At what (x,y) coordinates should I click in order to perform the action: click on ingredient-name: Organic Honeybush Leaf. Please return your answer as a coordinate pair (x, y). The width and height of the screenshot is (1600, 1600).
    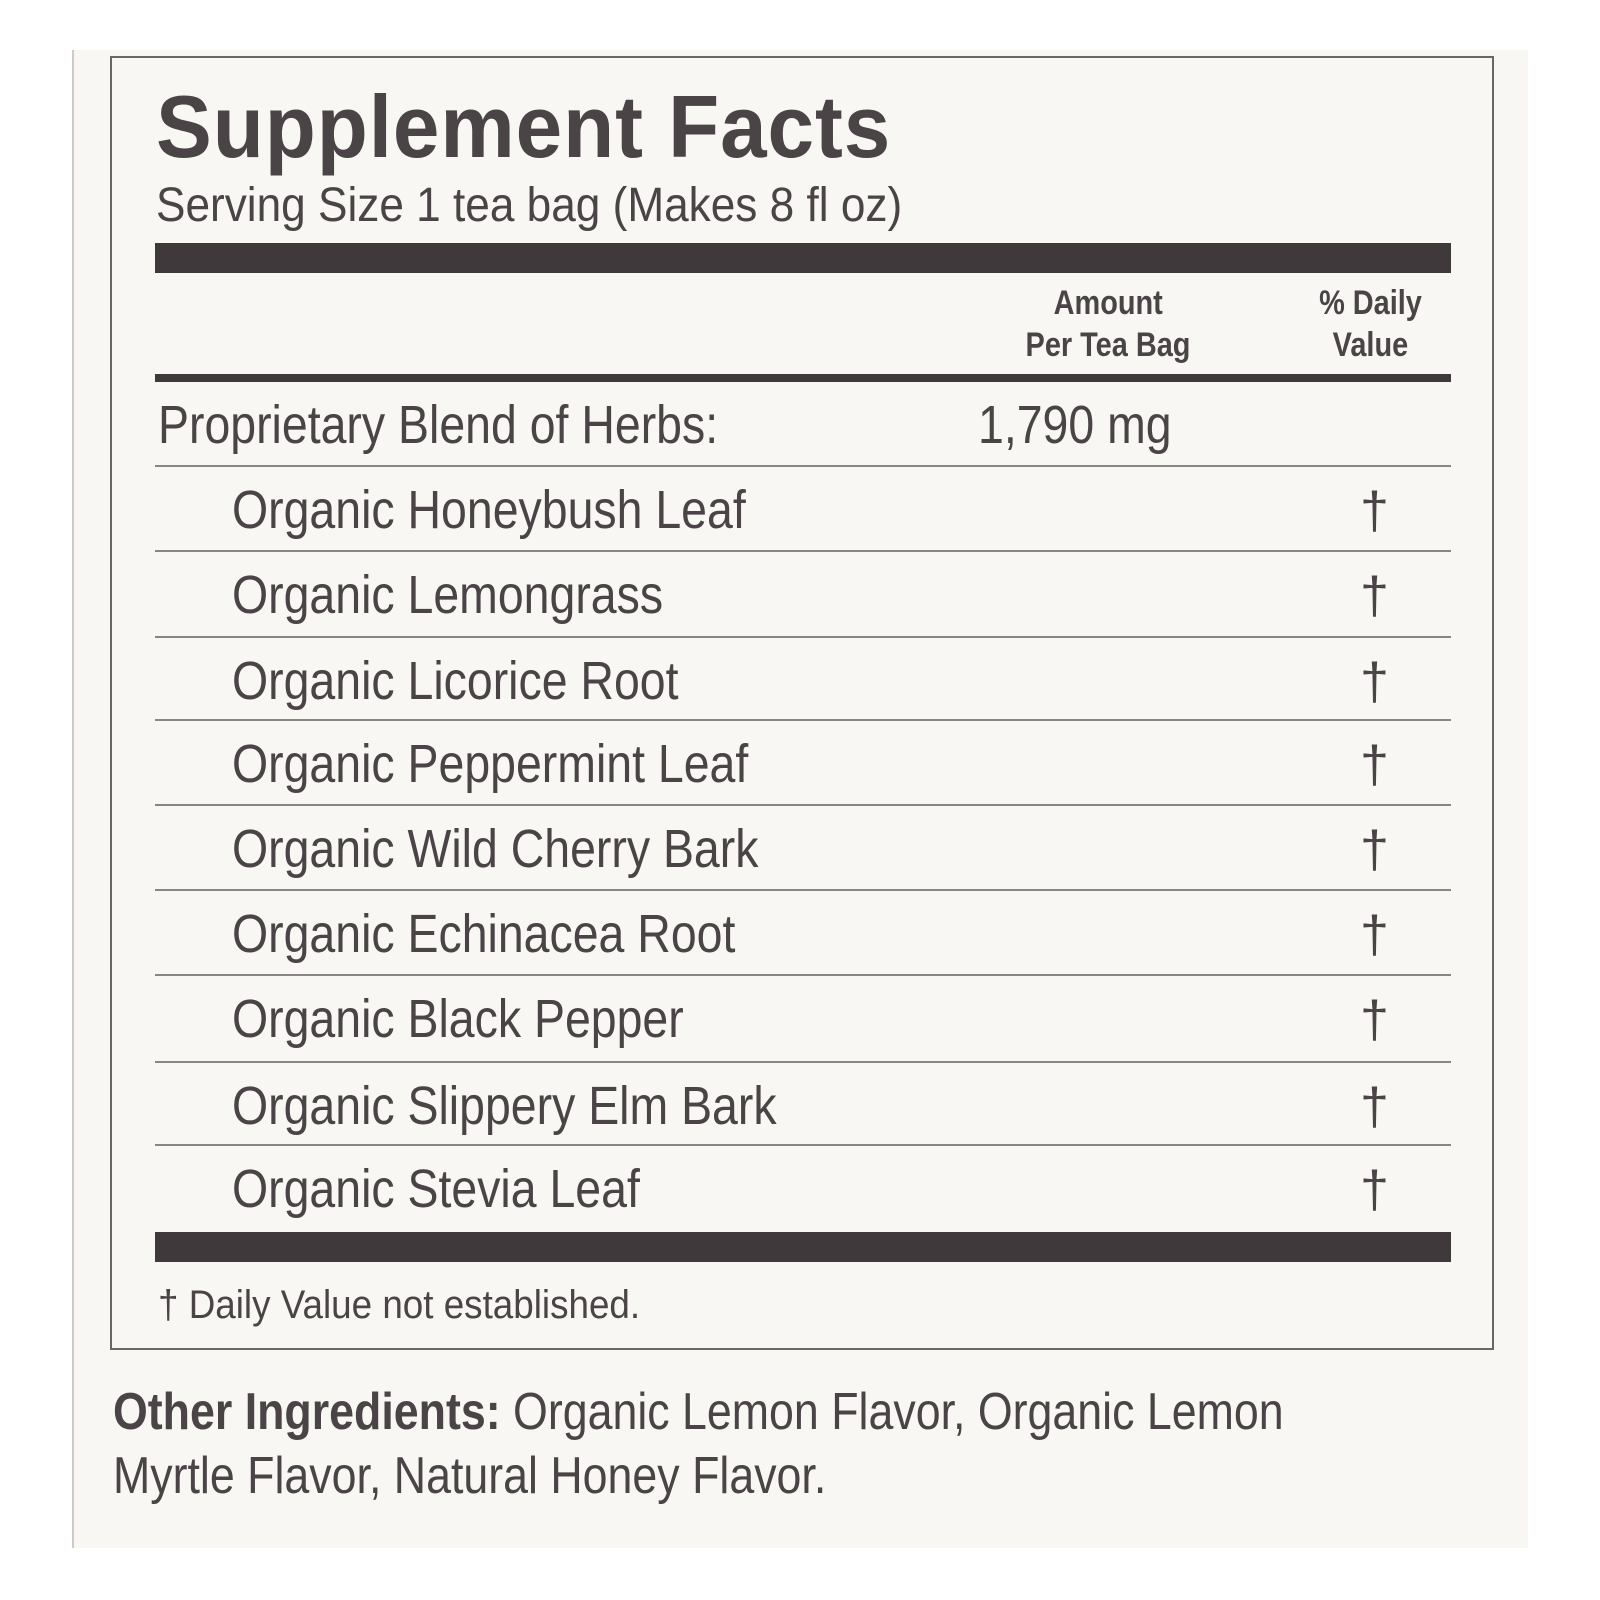
    Looking at the image, I should click on (530, 510).